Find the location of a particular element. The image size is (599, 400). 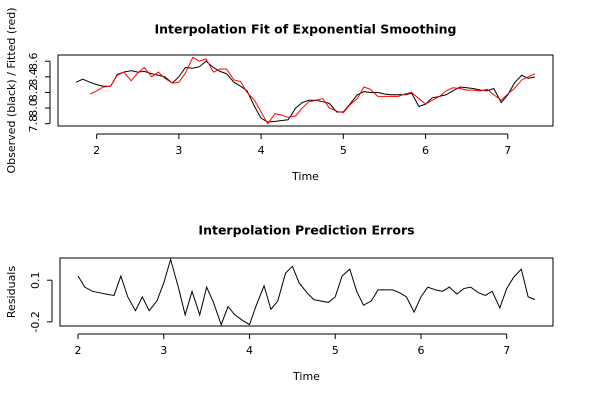

chart-title: Interpolation Prediction Errors is located at coordinates (306, 230).